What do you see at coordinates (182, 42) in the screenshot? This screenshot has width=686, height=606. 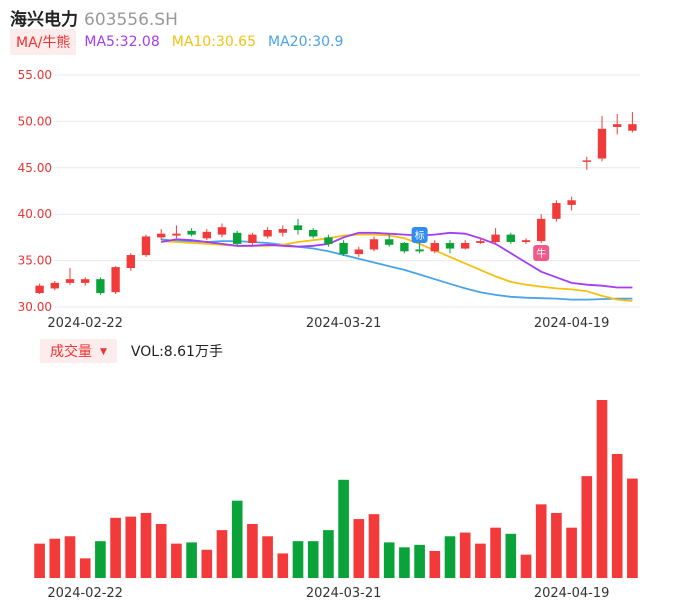 I see `ma-legend: MA/牛熊 MA5:32.08 MA10:30.65 MA20:30.9` at bounding box center [182, 42].